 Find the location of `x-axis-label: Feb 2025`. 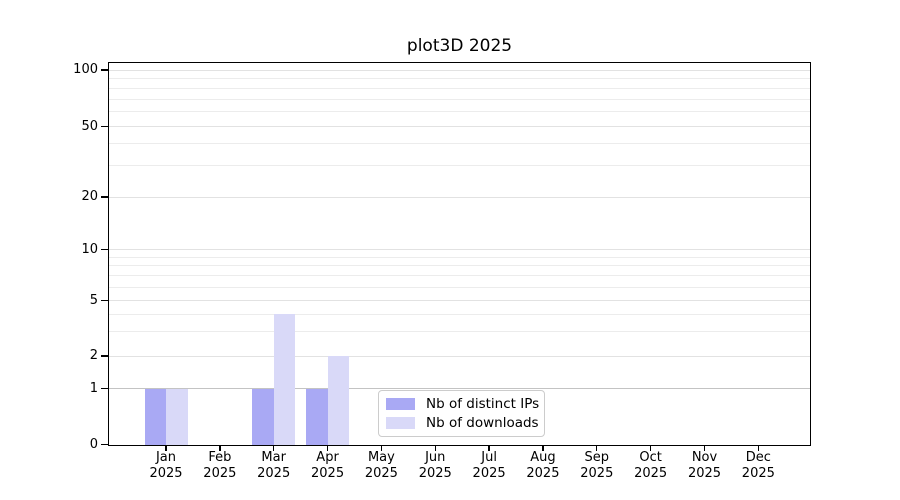

x-axis-label: Feb 2025 is located at coordinates (220, 465).